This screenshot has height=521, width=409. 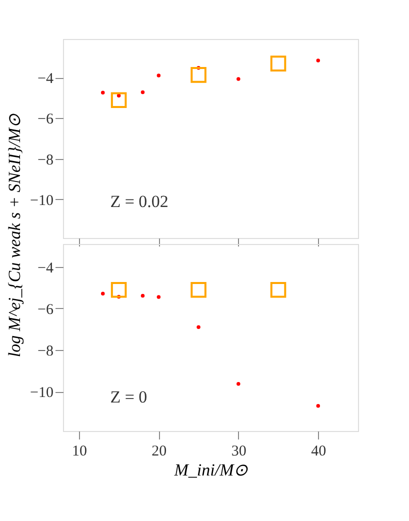 What do you see at coordinates (318, 452) in the screenshot?
I see `x-tick-label: 40` at bounding box center [318, 452].